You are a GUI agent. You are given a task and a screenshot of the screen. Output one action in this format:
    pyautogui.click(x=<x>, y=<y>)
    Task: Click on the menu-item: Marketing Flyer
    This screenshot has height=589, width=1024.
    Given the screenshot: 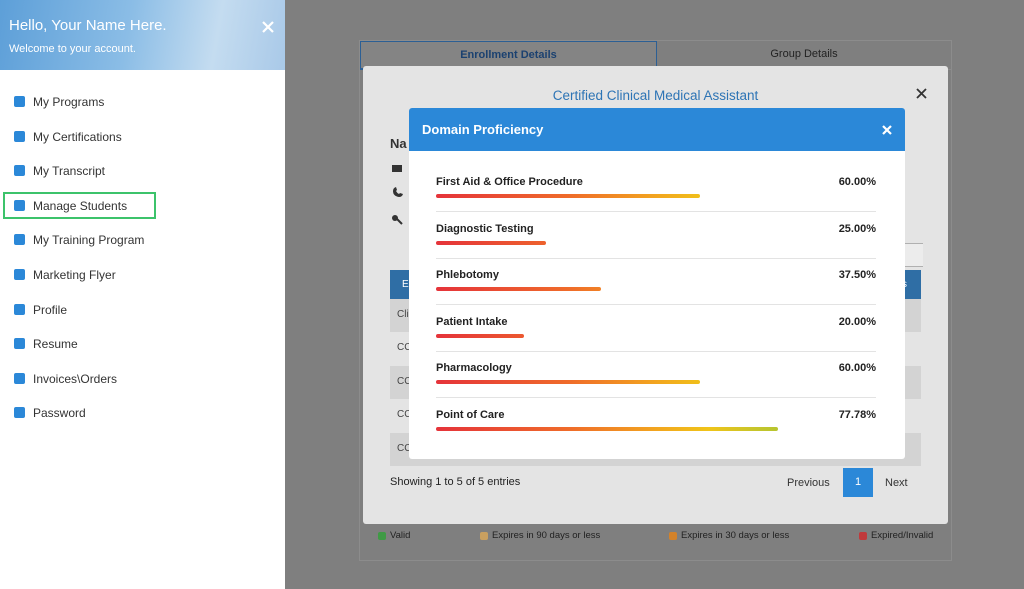 What is the action you would take?
    pyautogui.click(x=142, y=275)
    